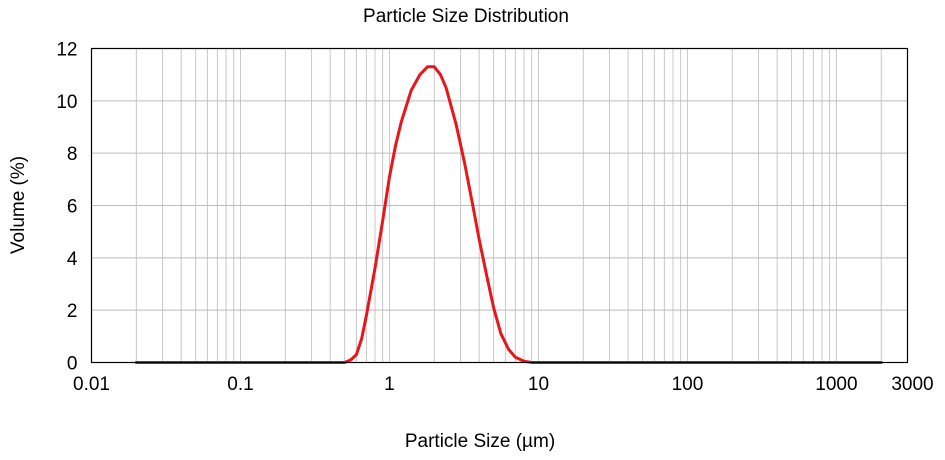 The width and height of the screenshot is (945, 460). I want to click on y-tick-label: 8, so click(72, 154).